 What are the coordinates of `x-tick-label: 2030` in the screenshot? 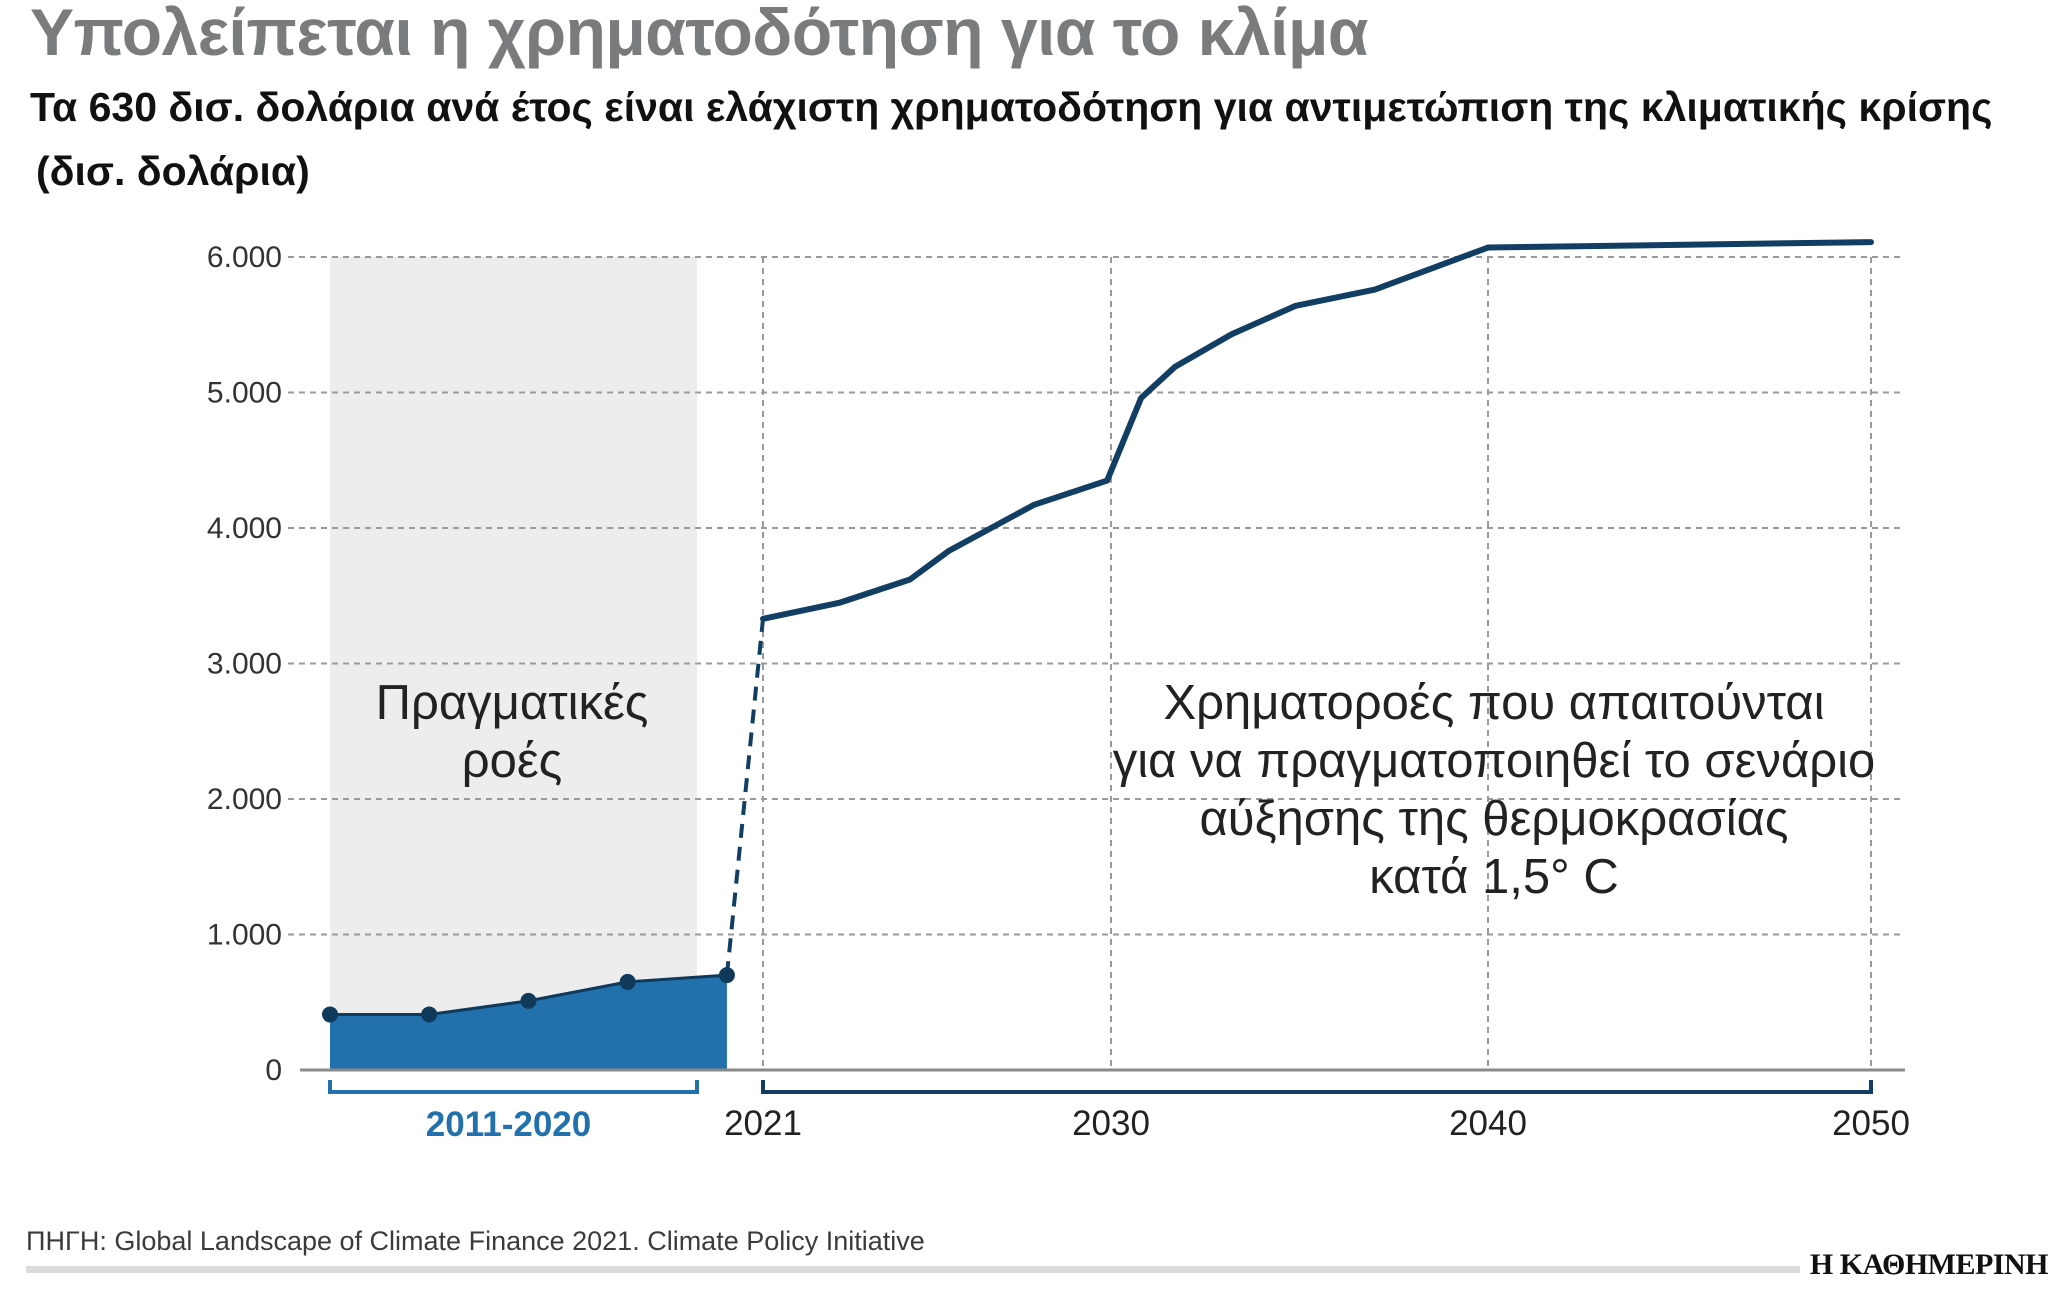 It's located at (1111, 1123).